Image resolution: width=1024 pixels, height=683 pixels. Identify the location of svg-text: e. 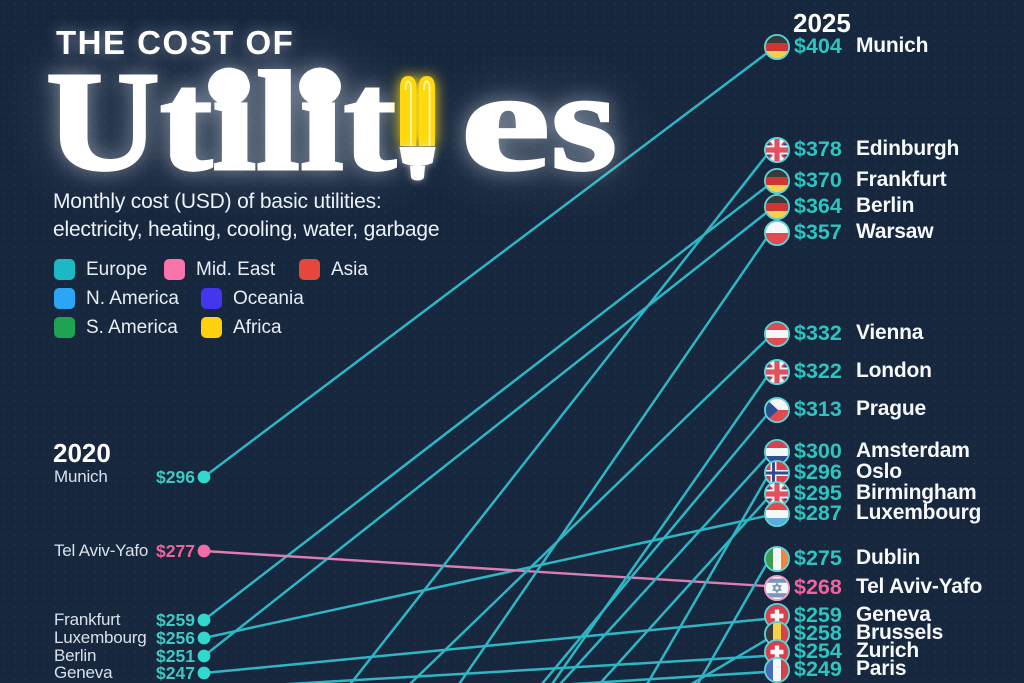
(505, 121).